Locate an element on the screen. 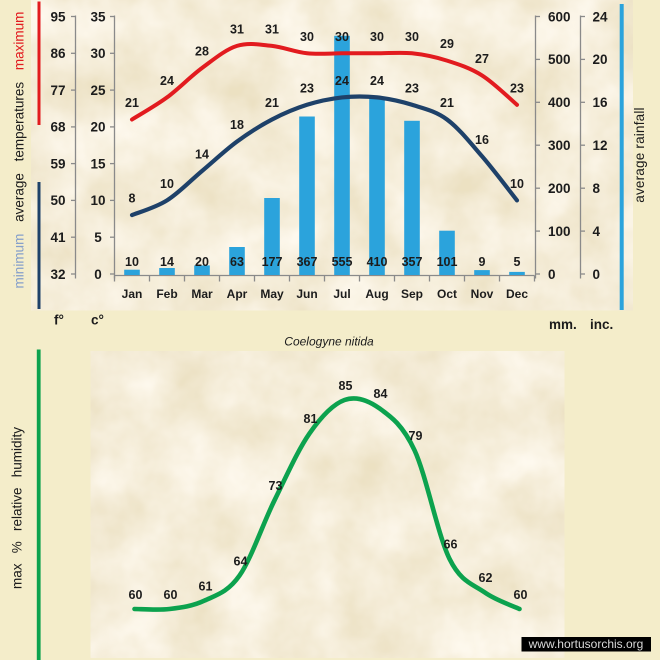 The image size is (660, 660). svg-text: 4 is located at coordinates (597, 231).